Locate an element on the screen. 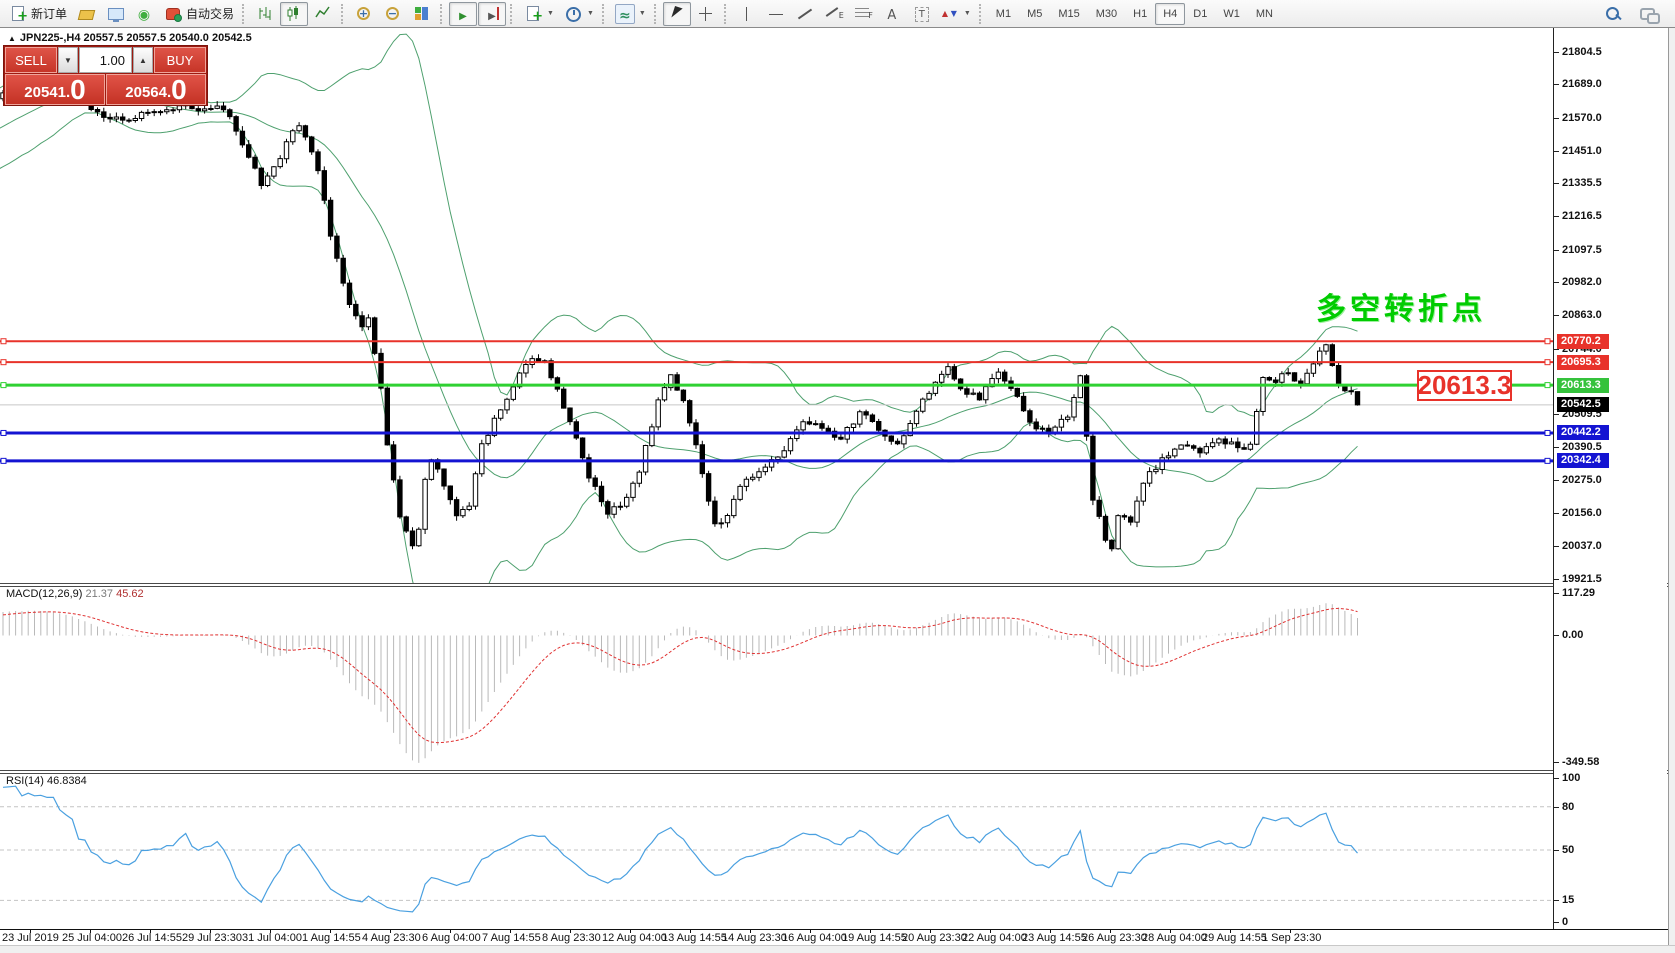 The height and width of the screenshot is (953, 1675). timeframe-button-h4: H4 is located at coordinates (1170, 13).